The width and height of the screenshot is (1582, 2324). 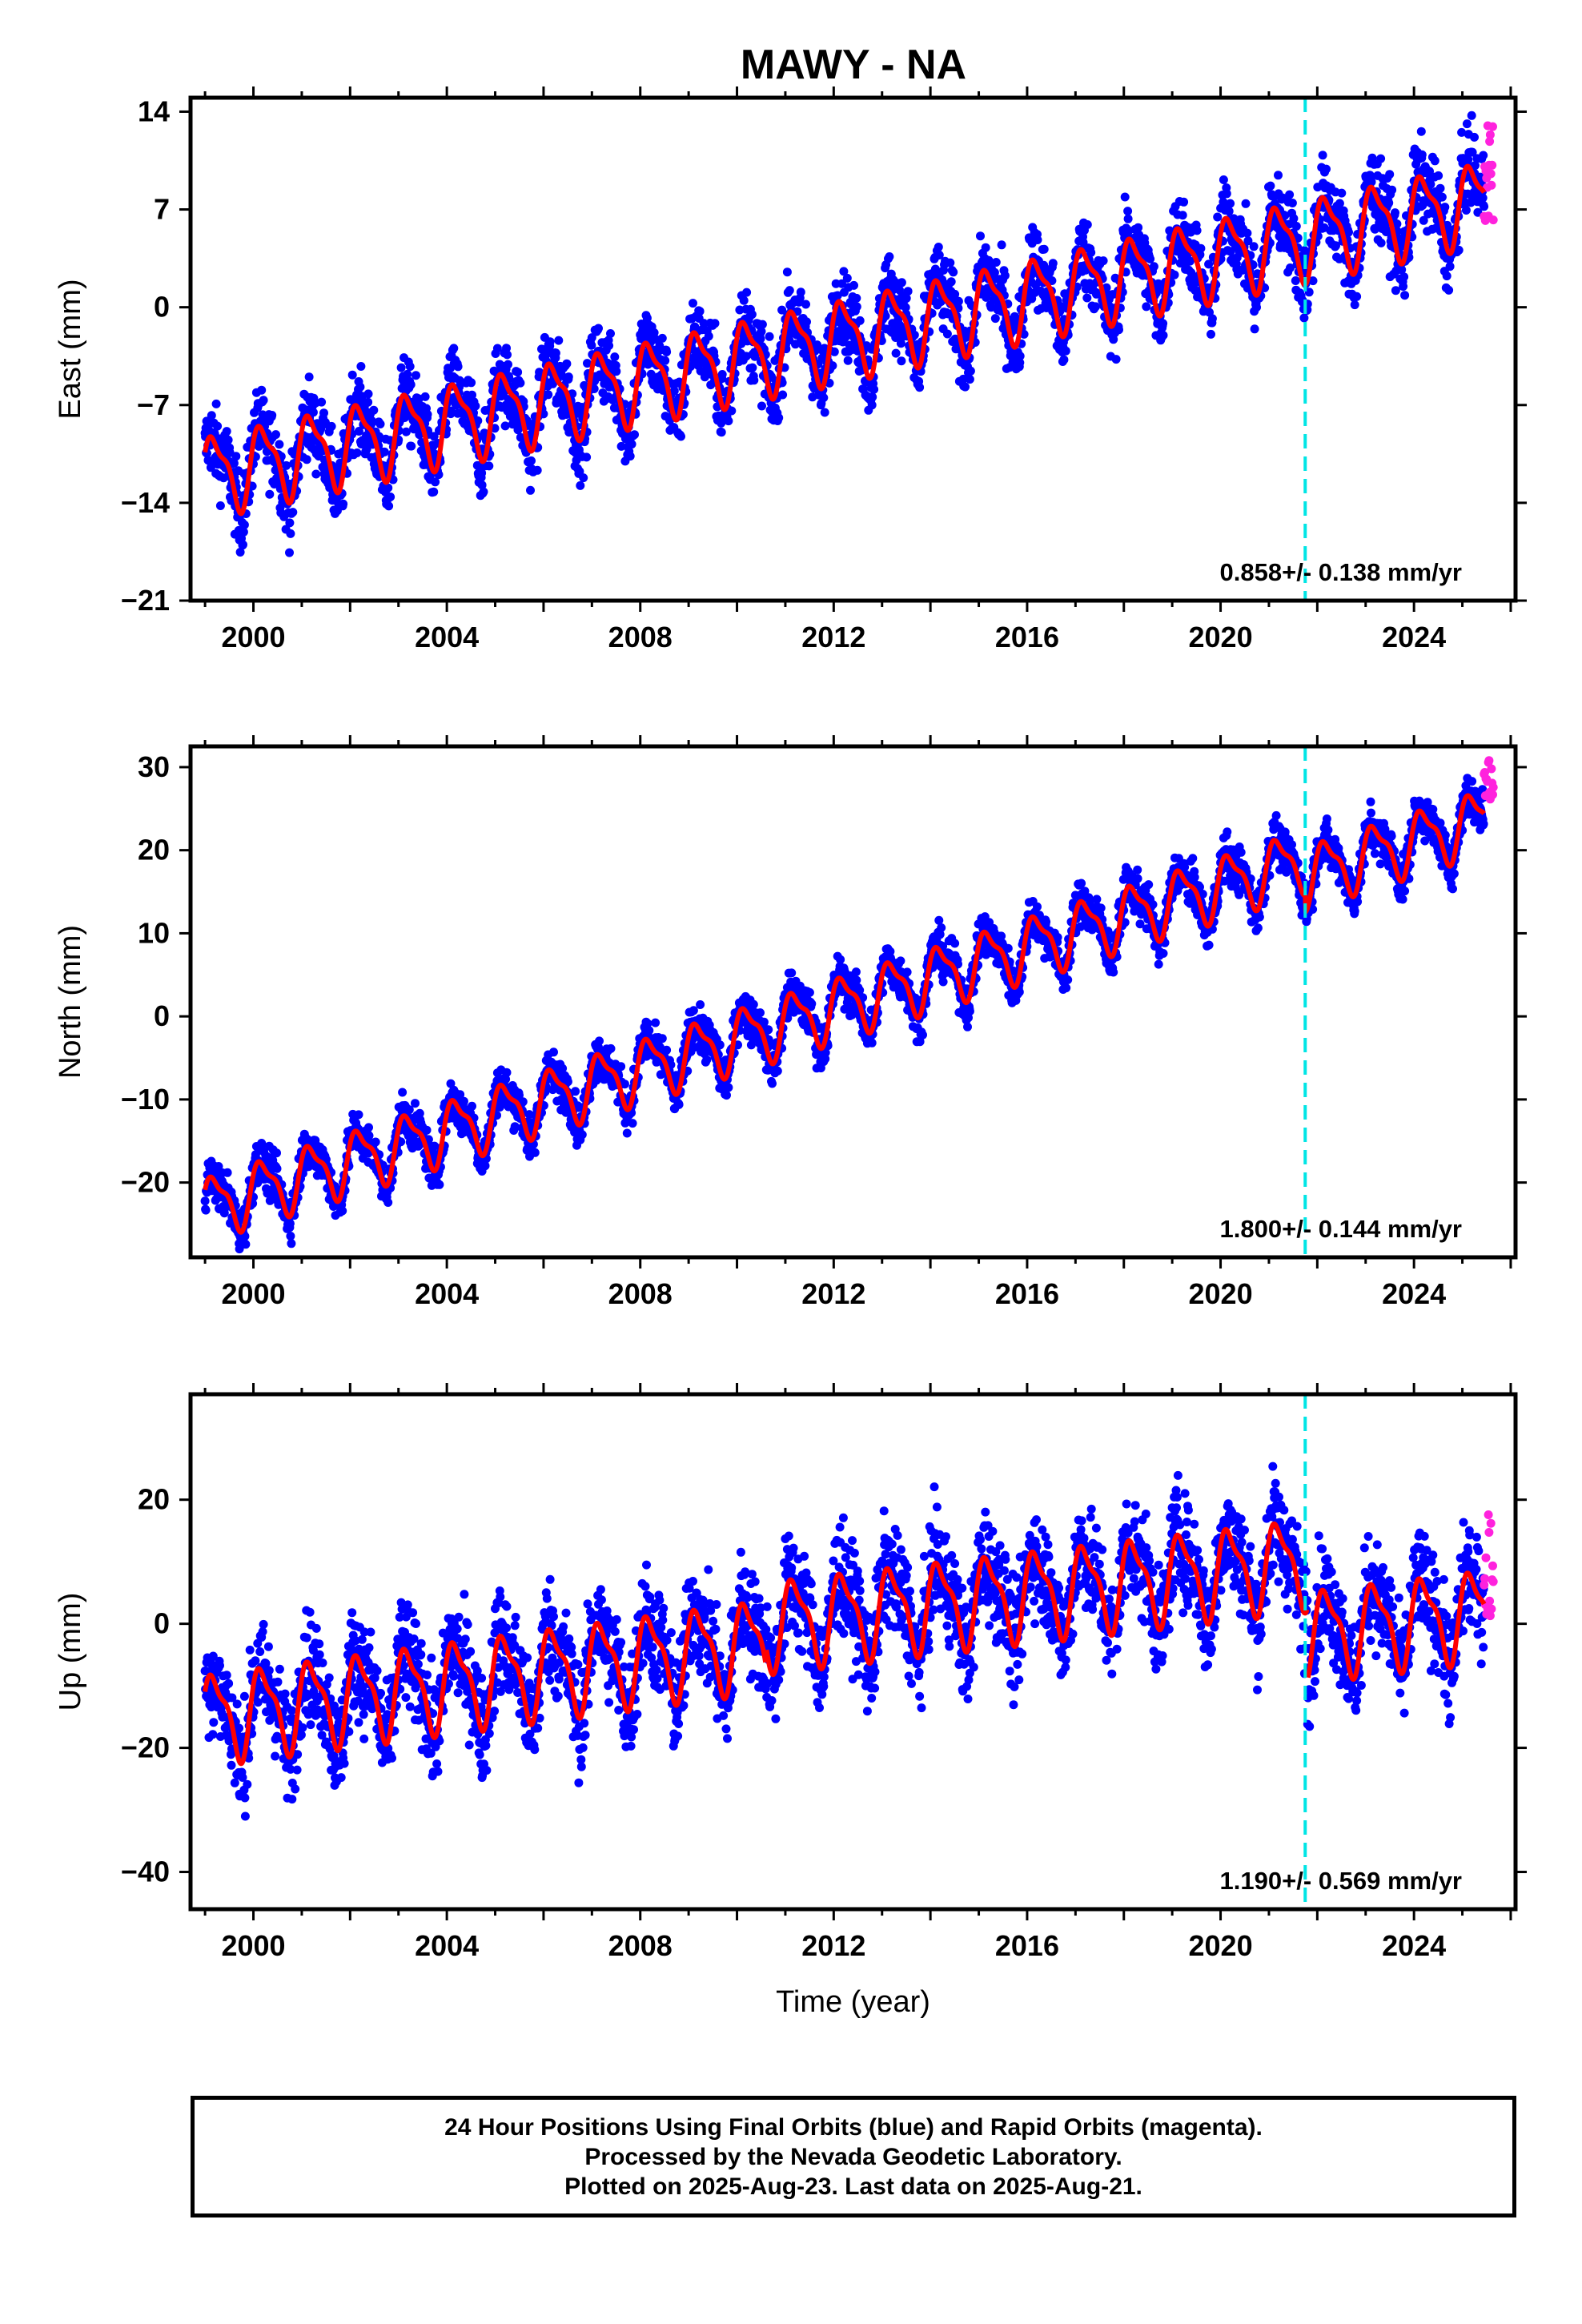 What do you see at coordinates (641, 637) in the screenshot?
I see `x-tick-label: 2008` at bounding box center [641, 637].